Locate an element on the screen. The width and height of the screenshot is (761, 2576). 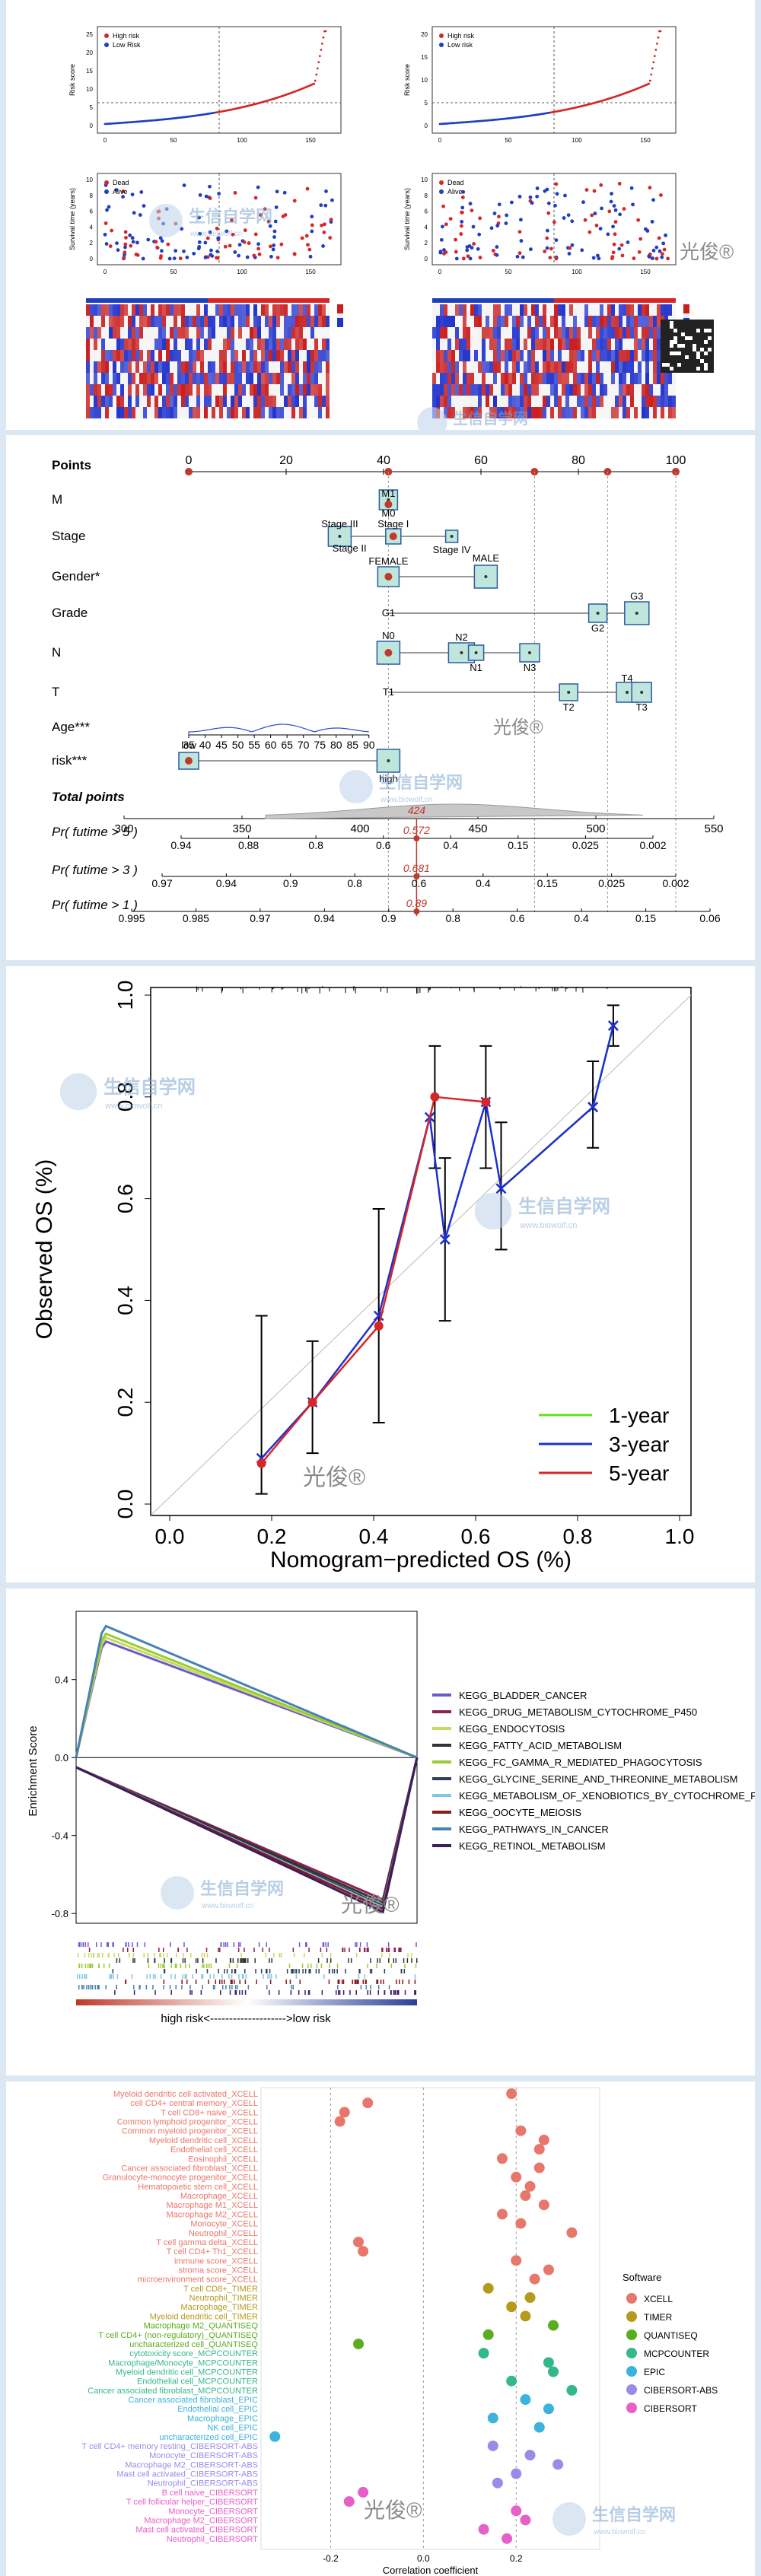
pr1-tick-label: 0.94 is located at coordinates (324, 918).